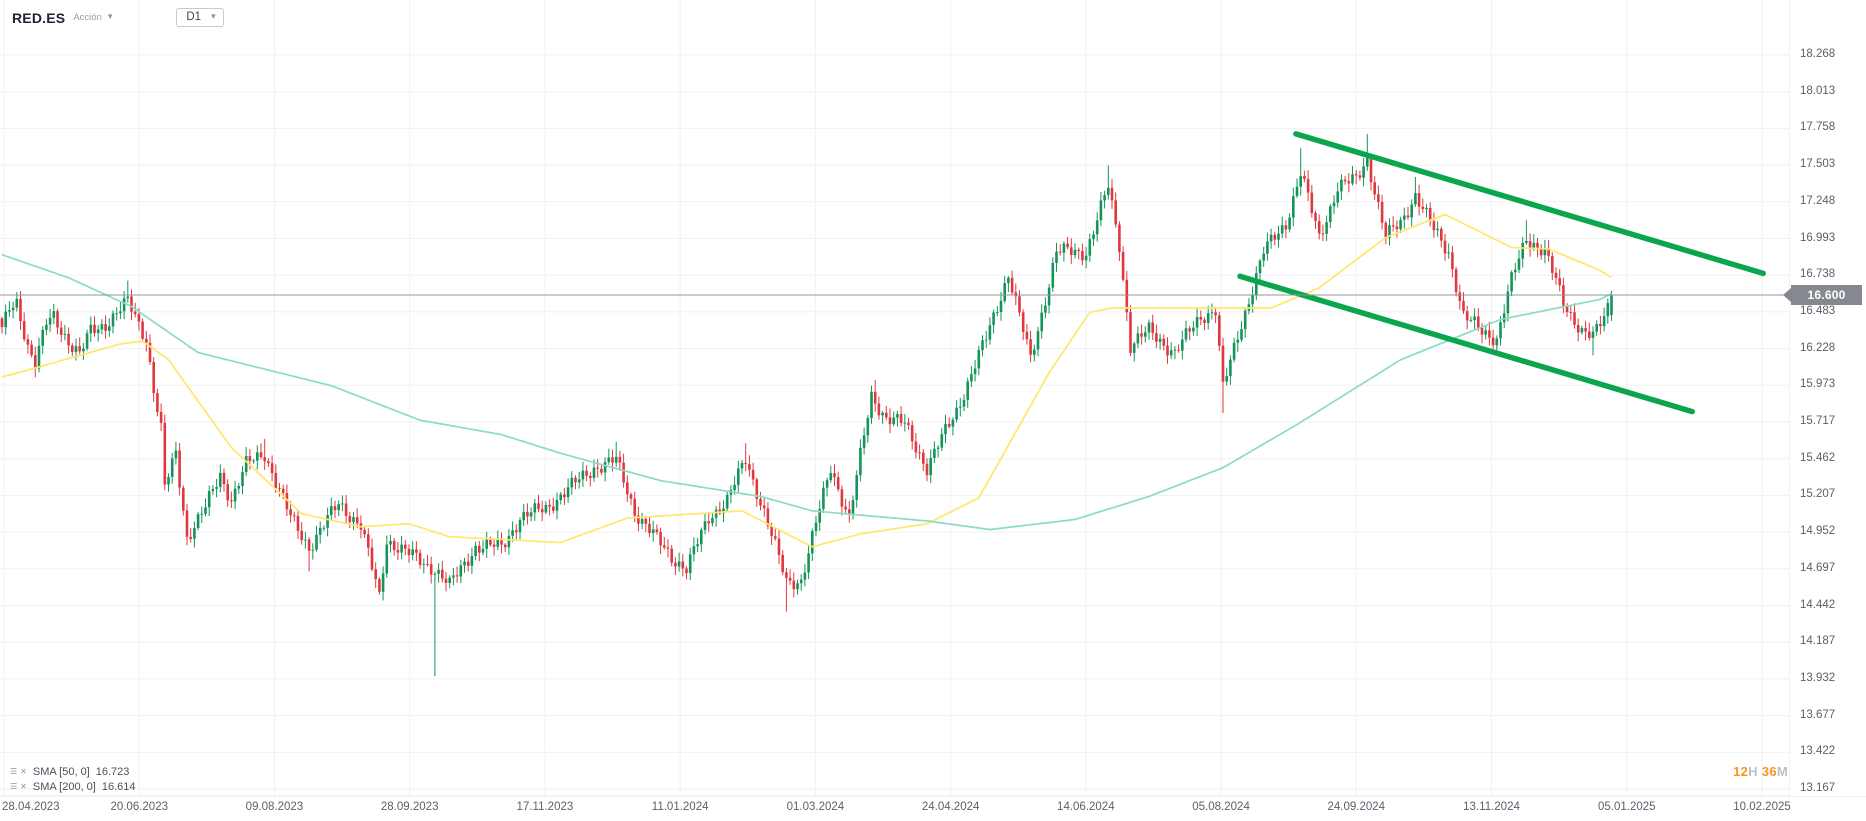 The image size is (1866, 821). Describe the element at coordinates (139, 807) in the screenshot. I see `date-label: 20.06.2023` at that location.